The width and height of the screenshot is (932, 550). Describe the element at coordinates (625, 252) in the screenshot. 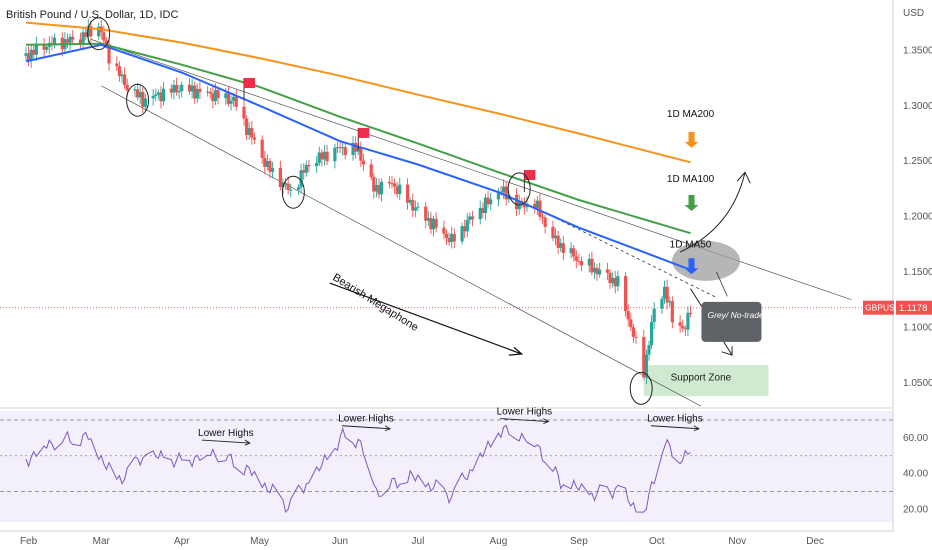

I see `lower-highs-trendline` at that location.